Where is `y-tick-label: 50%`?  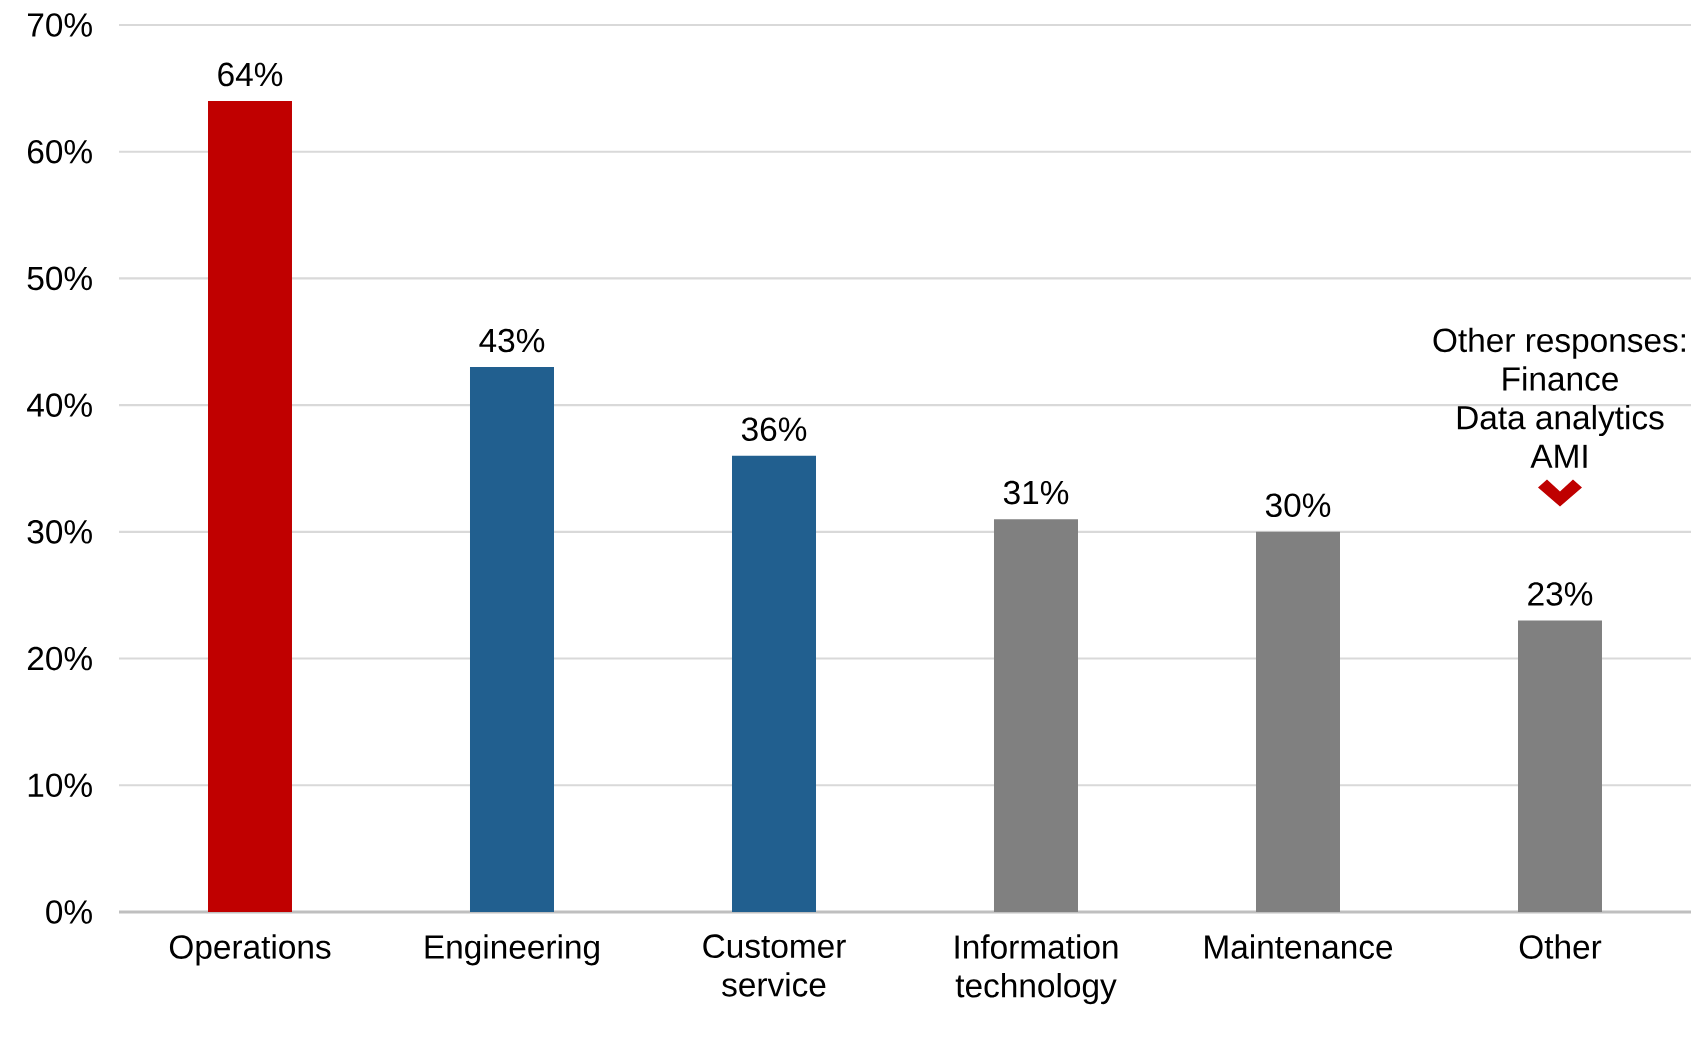
y-tick-label: 50% is located at coordinates (59, 278).